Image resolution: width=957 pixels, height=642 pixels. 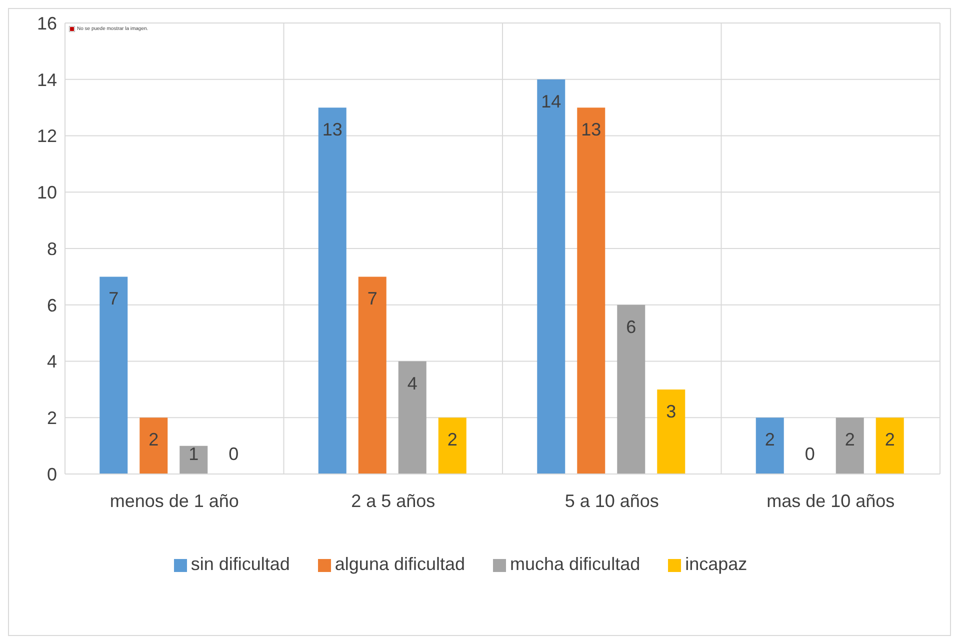 What do you see at coordinates (830, 500) in the screenshot?
I see `x-tick-label: mas de 10 años` at bounding box center [830, 500].